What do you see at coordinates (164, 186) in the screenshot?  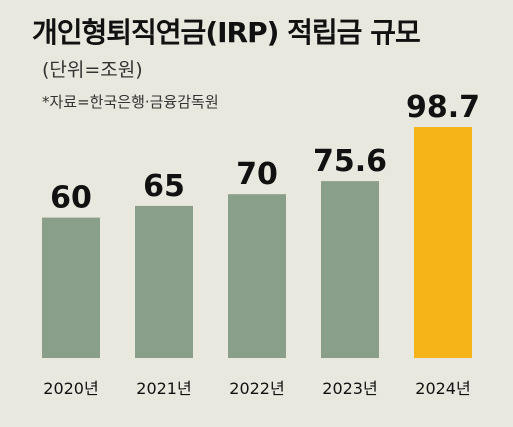 I see `value-label-1: 65` at bounding box center [164, 186].